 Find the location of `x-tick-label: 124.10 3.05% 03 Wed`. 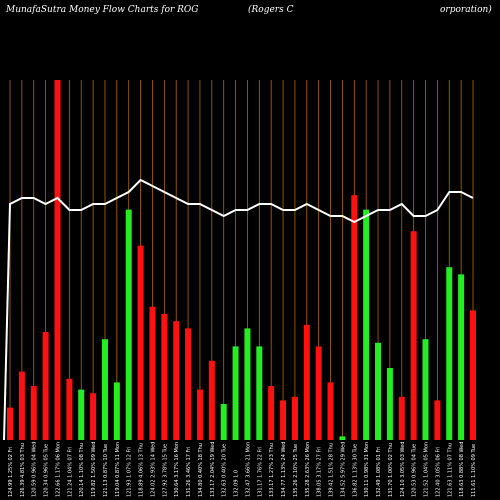

x-tick-label: 124.10 3.05% 03 Wed is located at coordinates (403, 469).